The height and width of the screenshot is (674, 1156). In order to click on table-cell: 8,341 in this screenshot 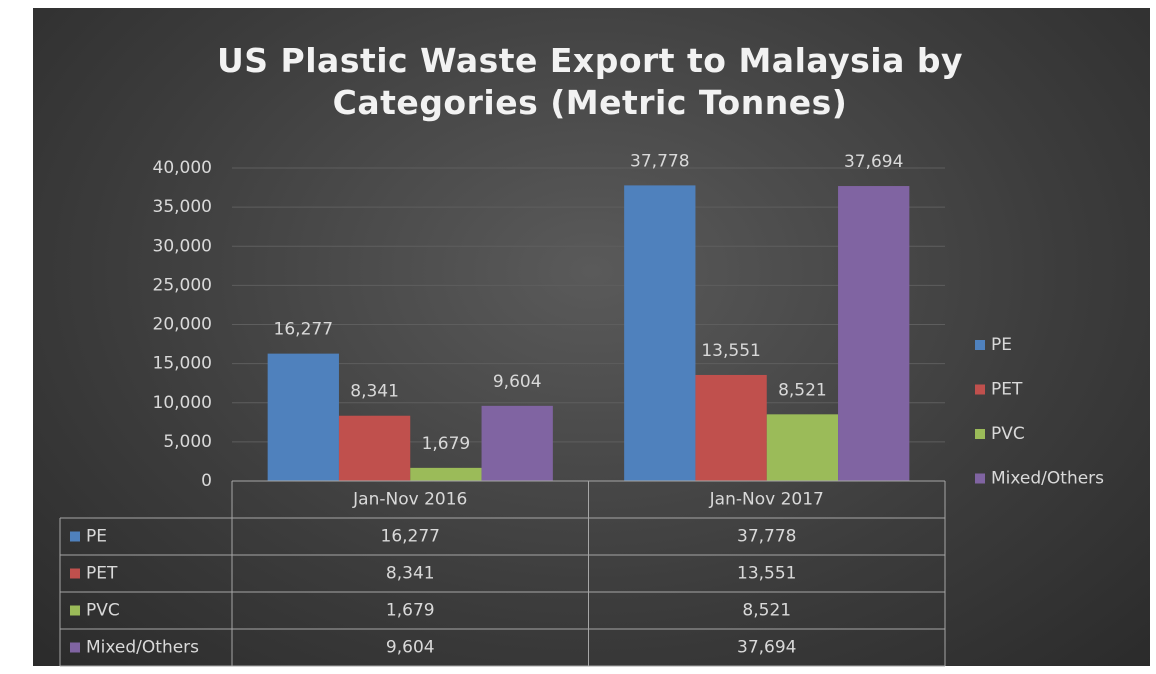, I will do `click(410, 574)`.